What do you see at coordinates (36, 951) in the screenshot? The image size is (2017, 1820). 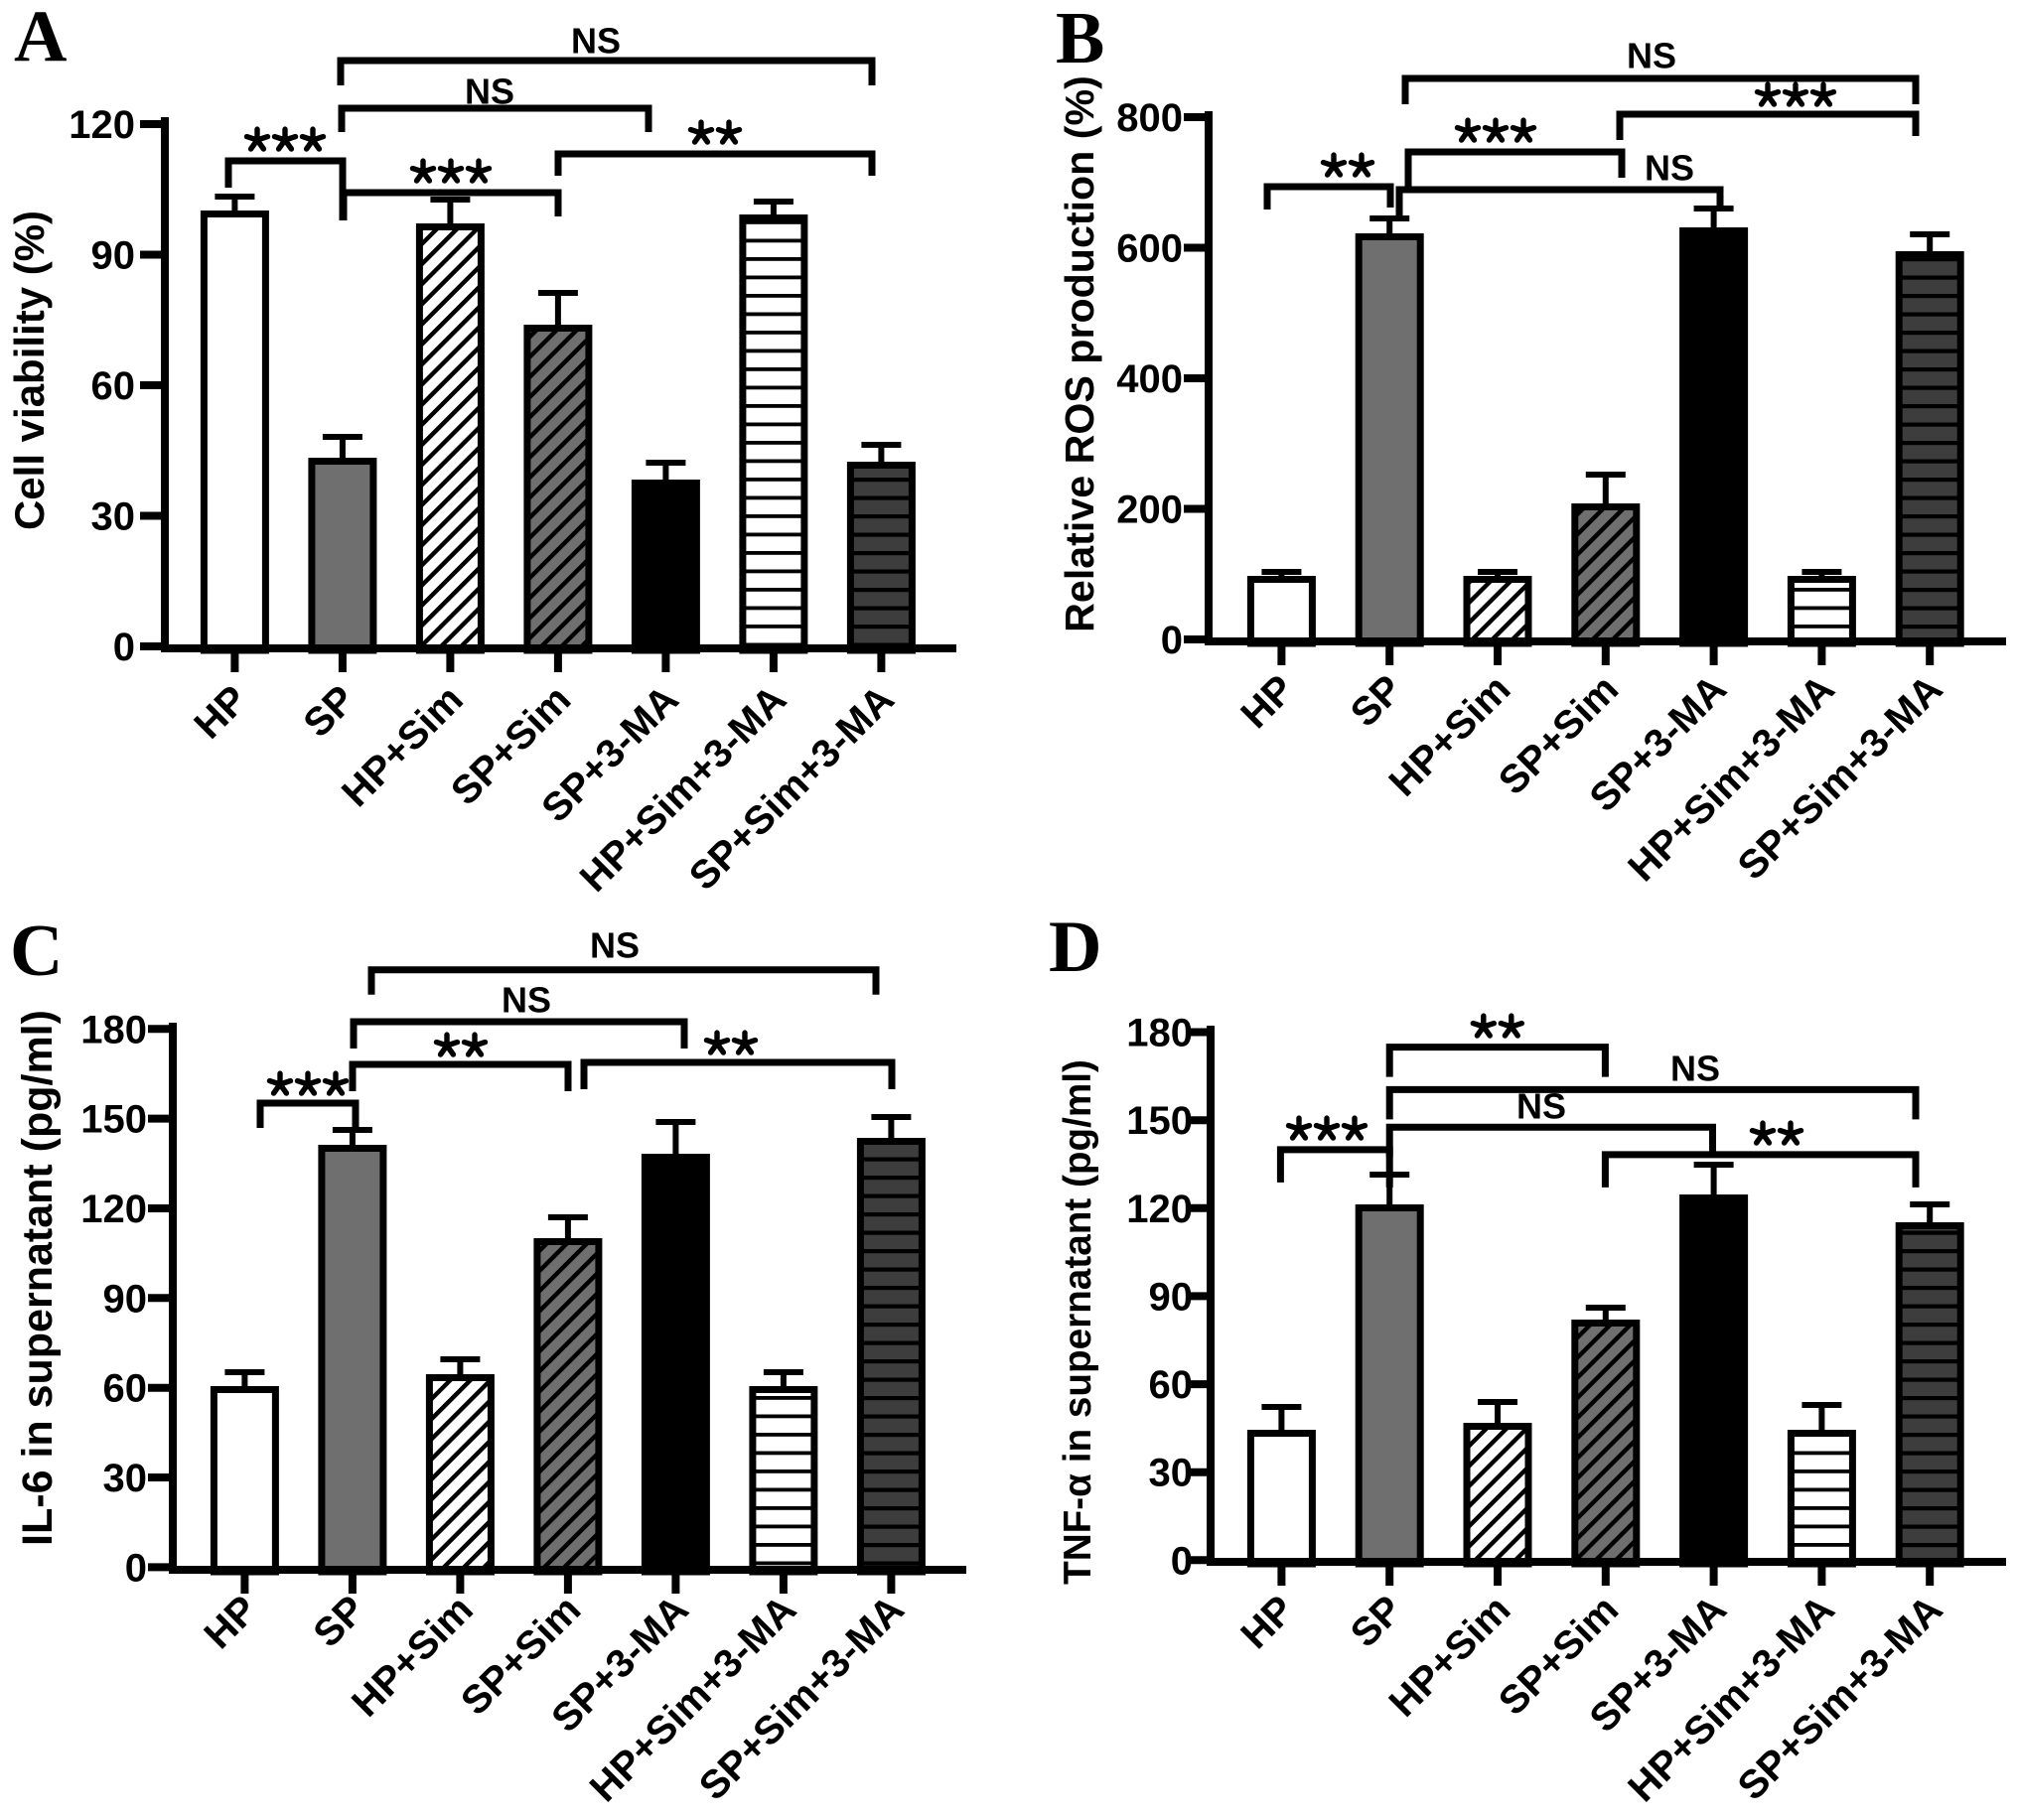 I see `svg-text: C` at bounding box center [36, 951].